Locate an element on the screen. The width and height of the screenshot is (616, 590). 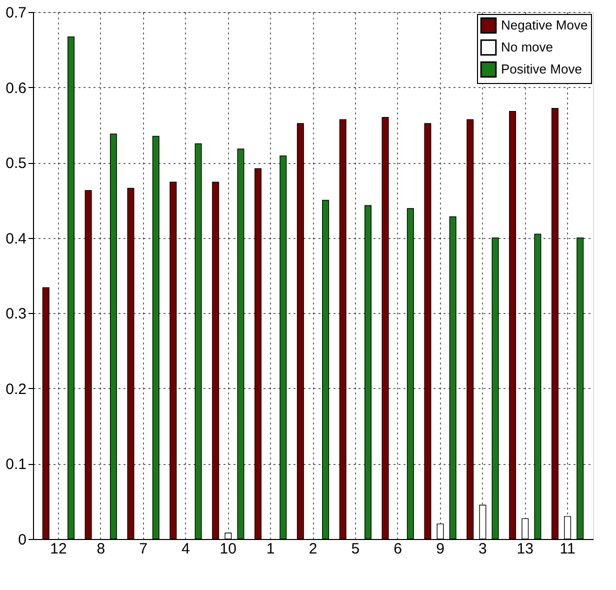
legend-label: No move is located at coordinates (527, 47).